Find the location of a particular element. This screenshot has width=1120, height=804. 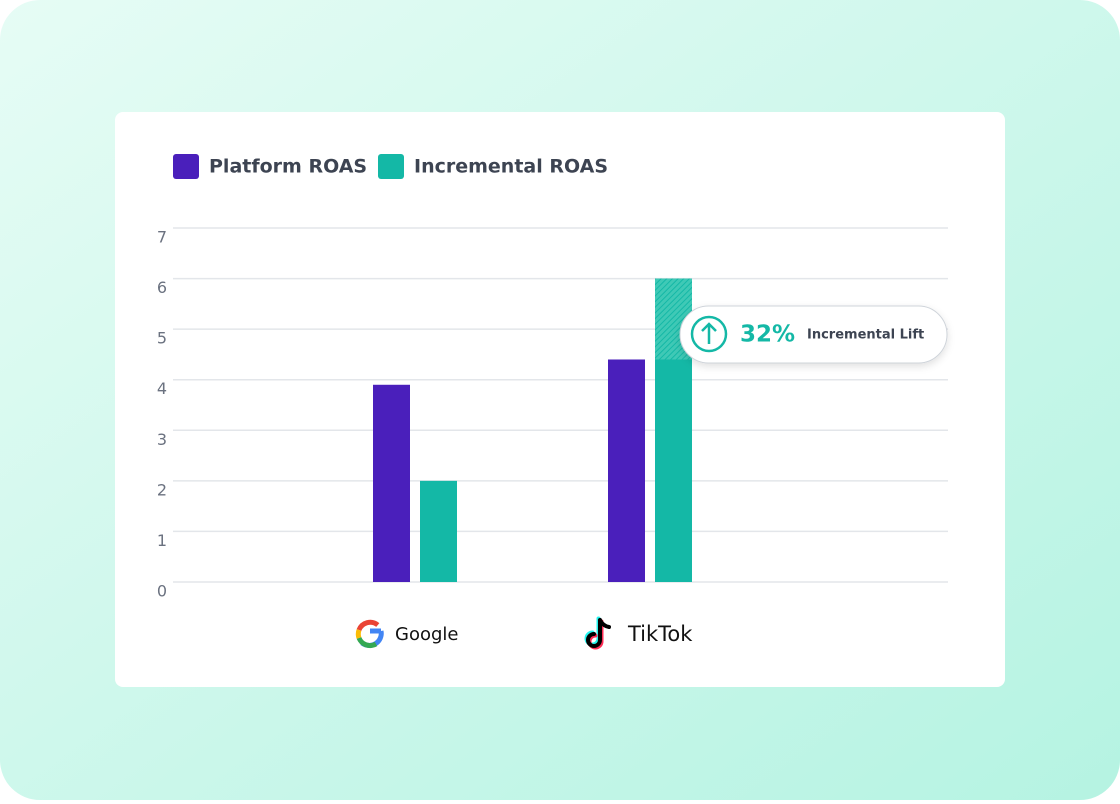

lift-label: Incremental Lift is located at coordinates (865, 335).